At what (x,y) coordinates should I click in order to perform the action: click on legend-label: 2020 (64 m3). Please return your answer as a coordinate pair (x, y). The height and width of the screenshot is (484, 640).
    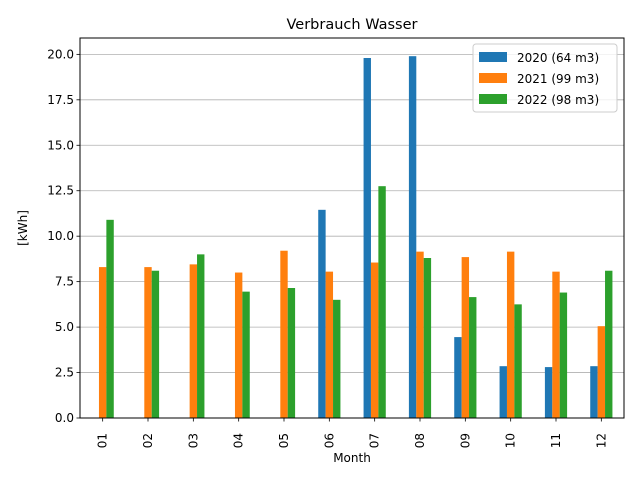
    Looking at the image, I should click on (558, 58).